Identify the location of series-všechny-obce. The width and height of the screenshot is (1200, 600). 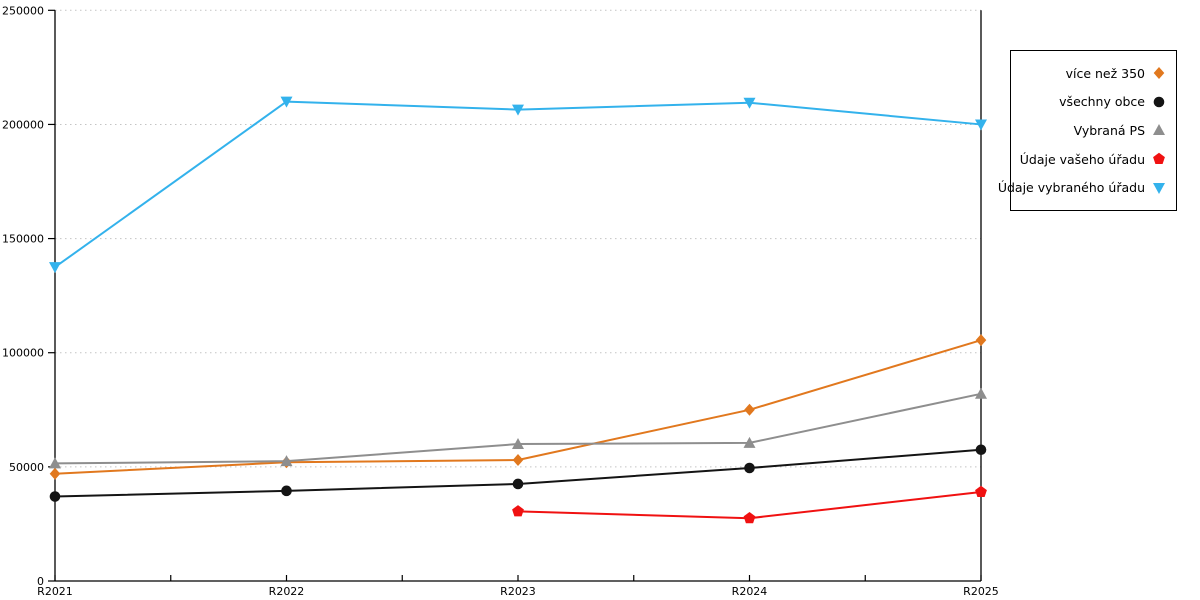
(518, 473).